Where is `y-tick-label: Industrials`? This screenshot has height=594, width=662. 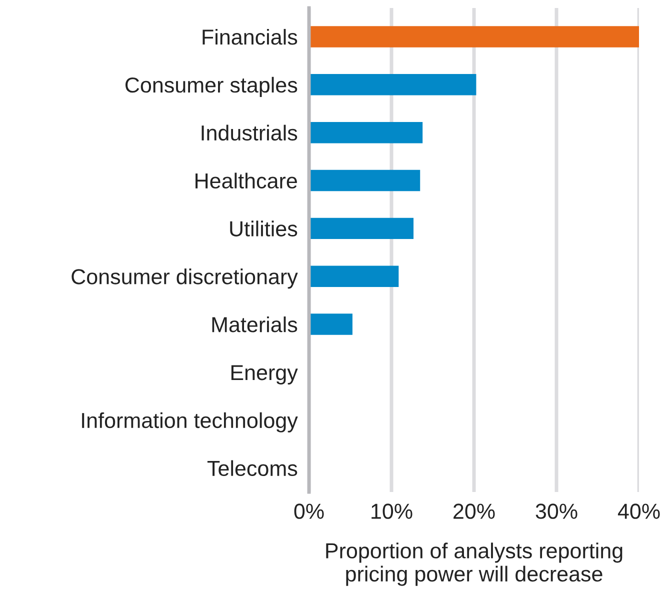 y-tick-label: Industrials is located at coordinates (250, 132).